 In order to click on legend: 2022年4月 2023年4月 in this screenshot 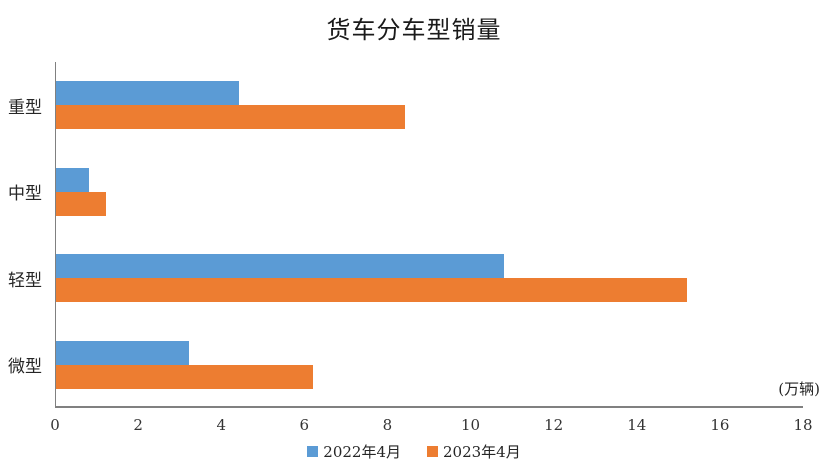, I will do `click(414, 451)`.